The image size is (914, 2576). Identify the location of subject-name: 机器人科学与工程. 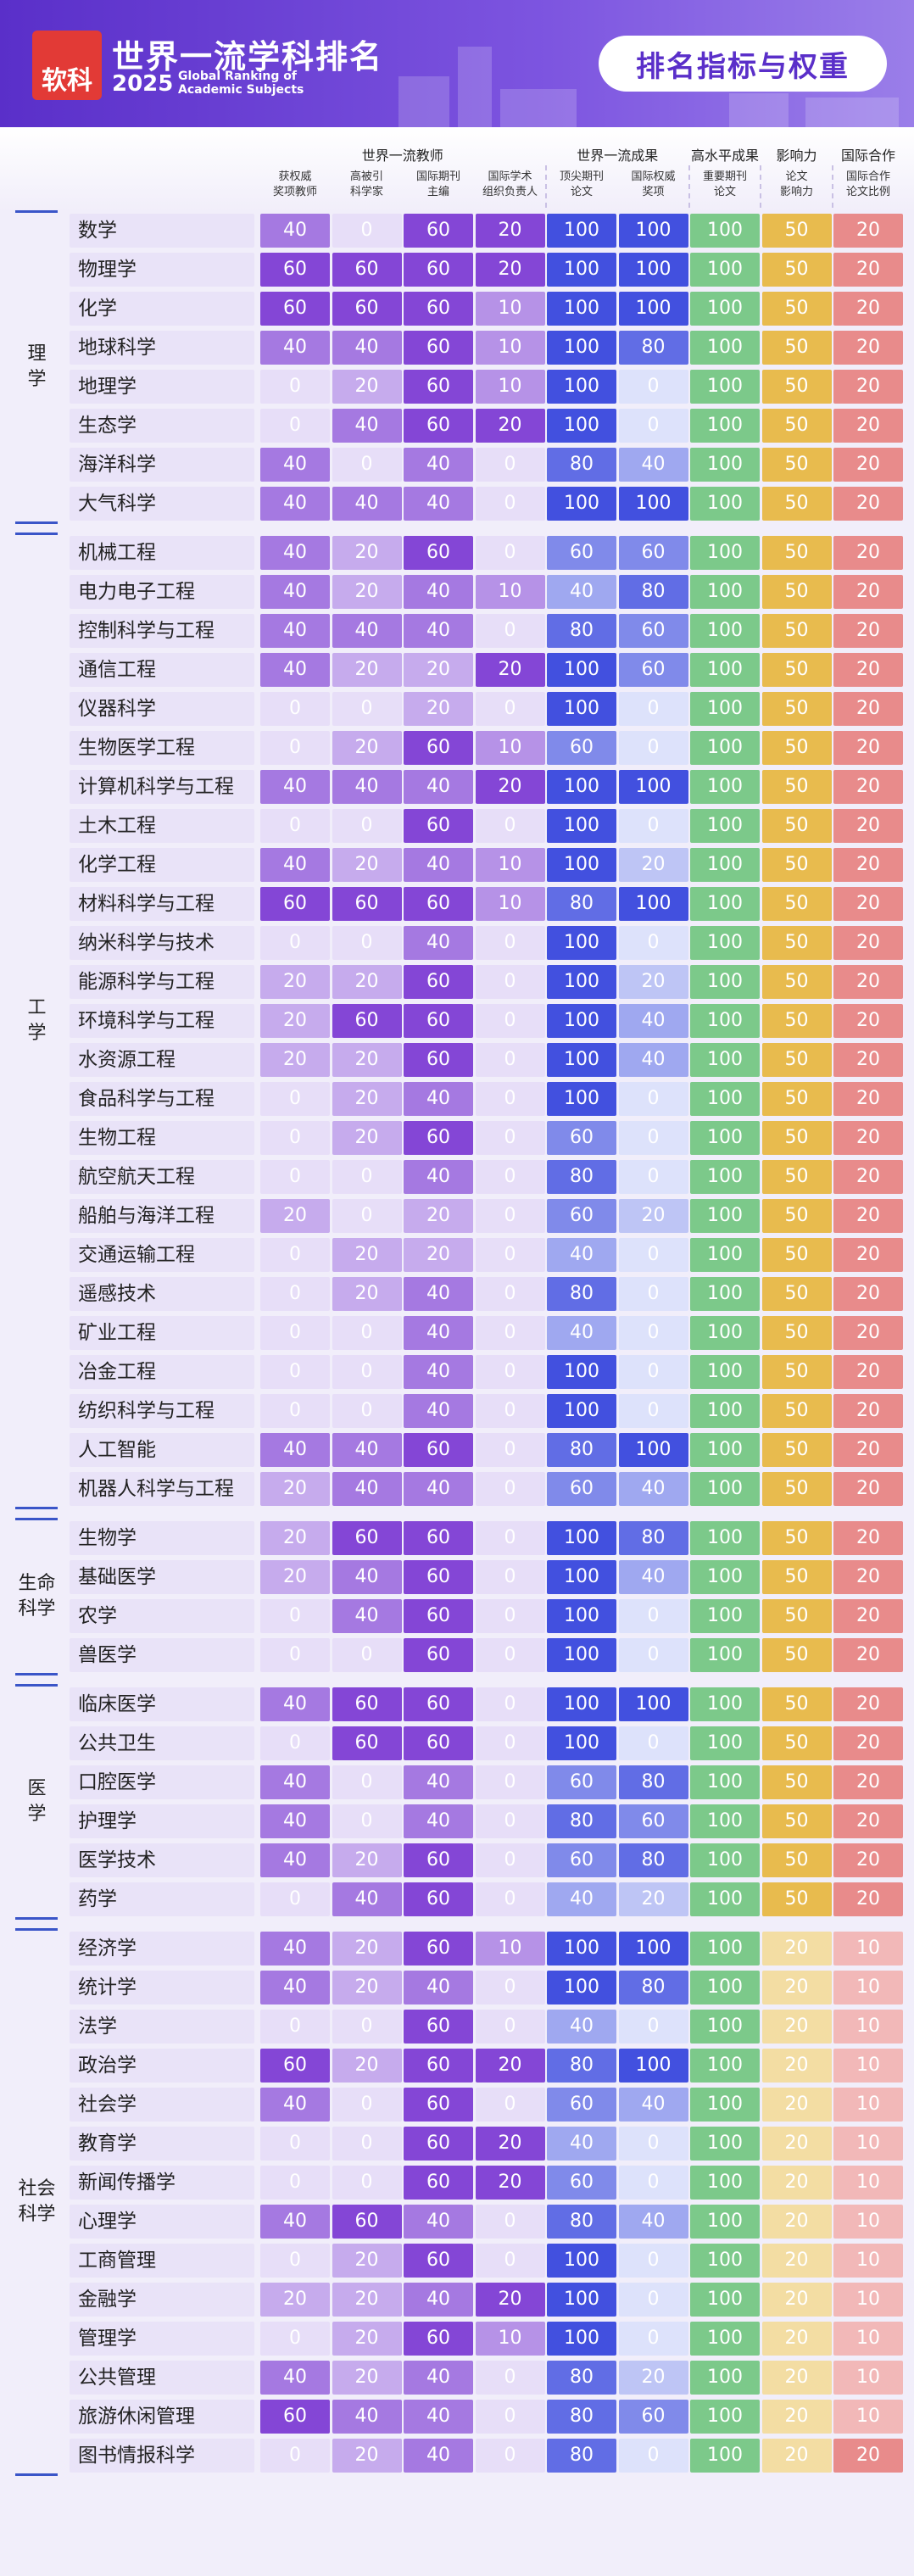
(162, 1489).